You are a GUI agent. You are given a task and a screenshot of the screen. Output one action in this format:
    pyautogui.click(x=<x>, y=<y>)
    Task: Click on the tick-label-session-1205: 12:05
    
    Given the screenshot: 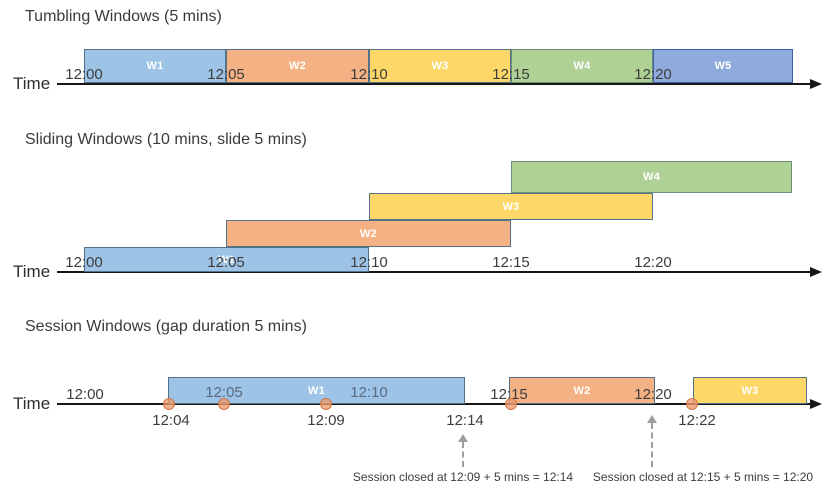 What is the action you would take?
    pyautogui.click(x=224, y=392)
    